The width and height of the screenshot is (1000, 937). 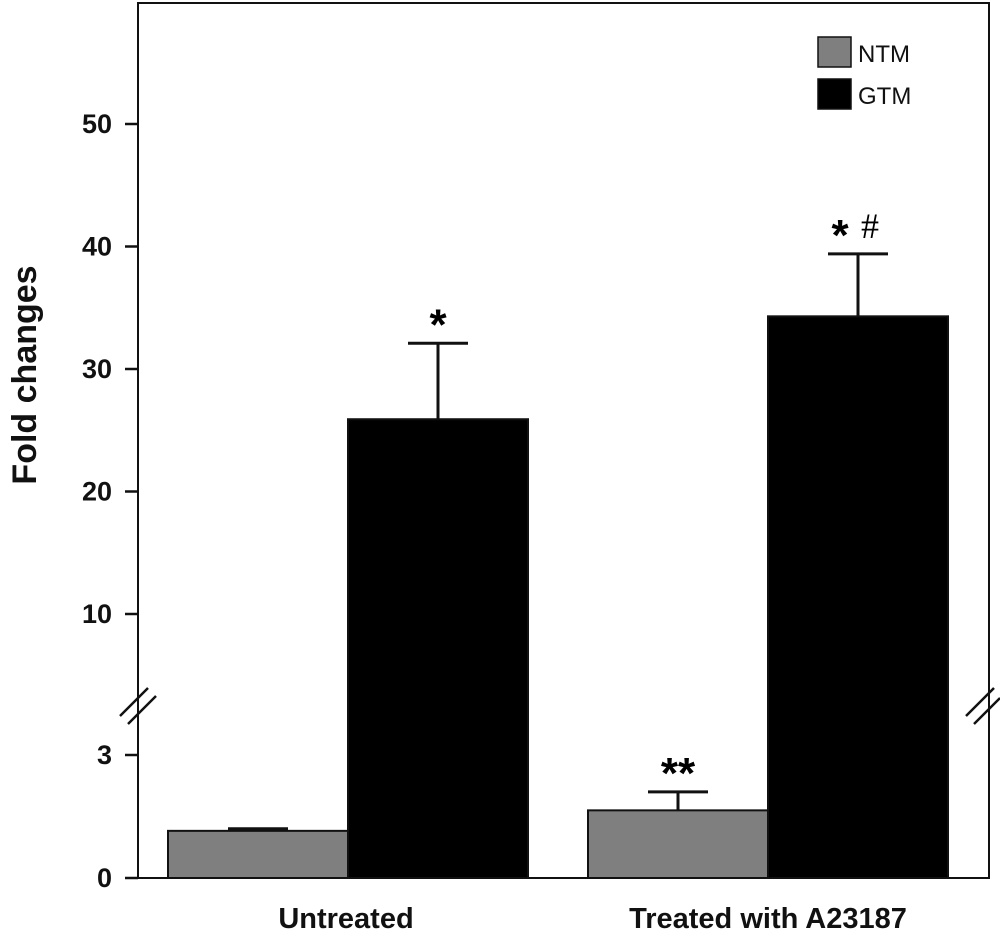 What do you see at coordinates (982, 706) in the screenshot?
I see `axis-break-right` at bounding box center [982, 706].